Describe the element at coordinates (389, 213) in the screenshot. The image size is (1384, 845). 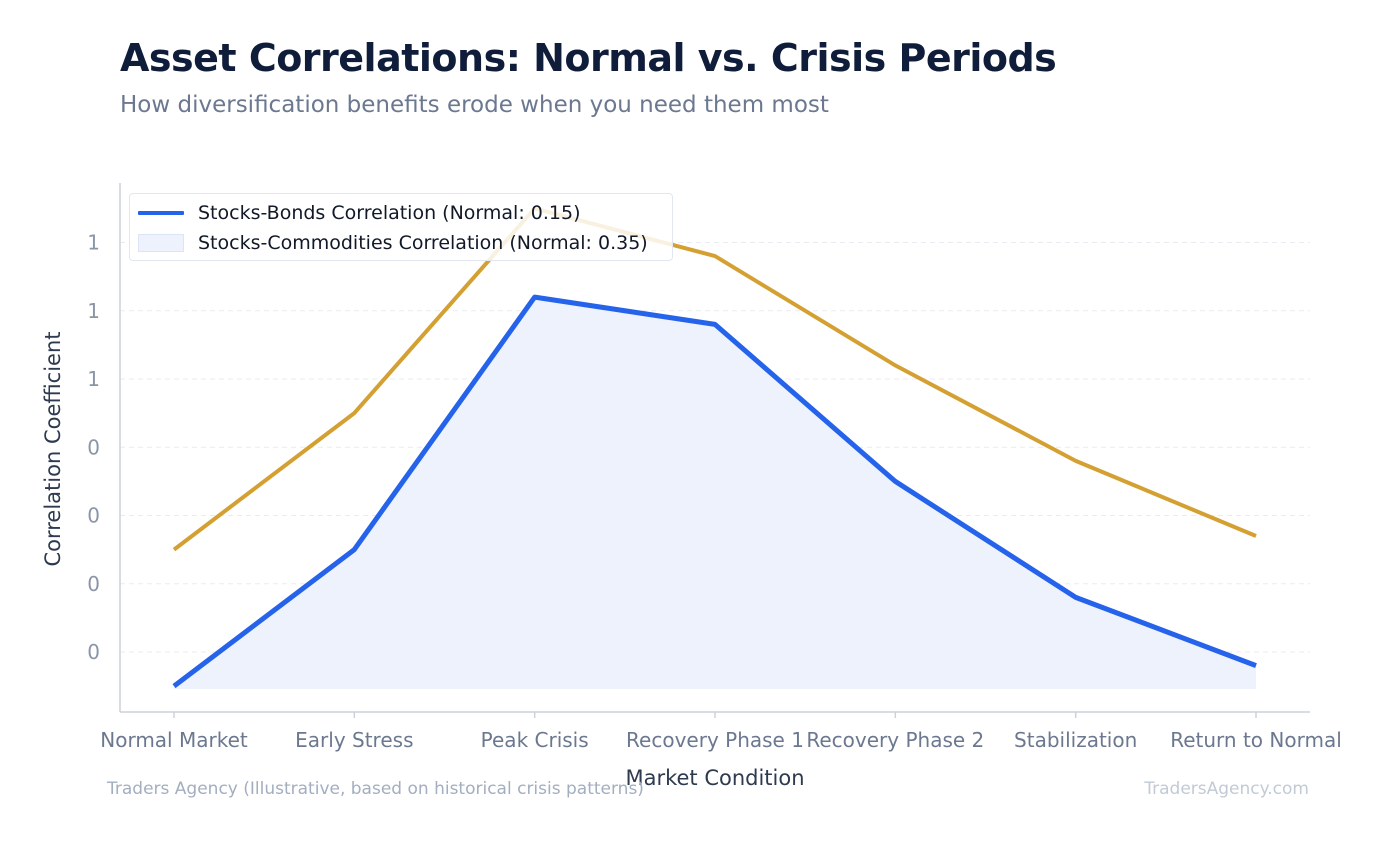
I see `legend-label-bonds: Stocks-Bonds Correlation (Normal: 0.15)` at that location.